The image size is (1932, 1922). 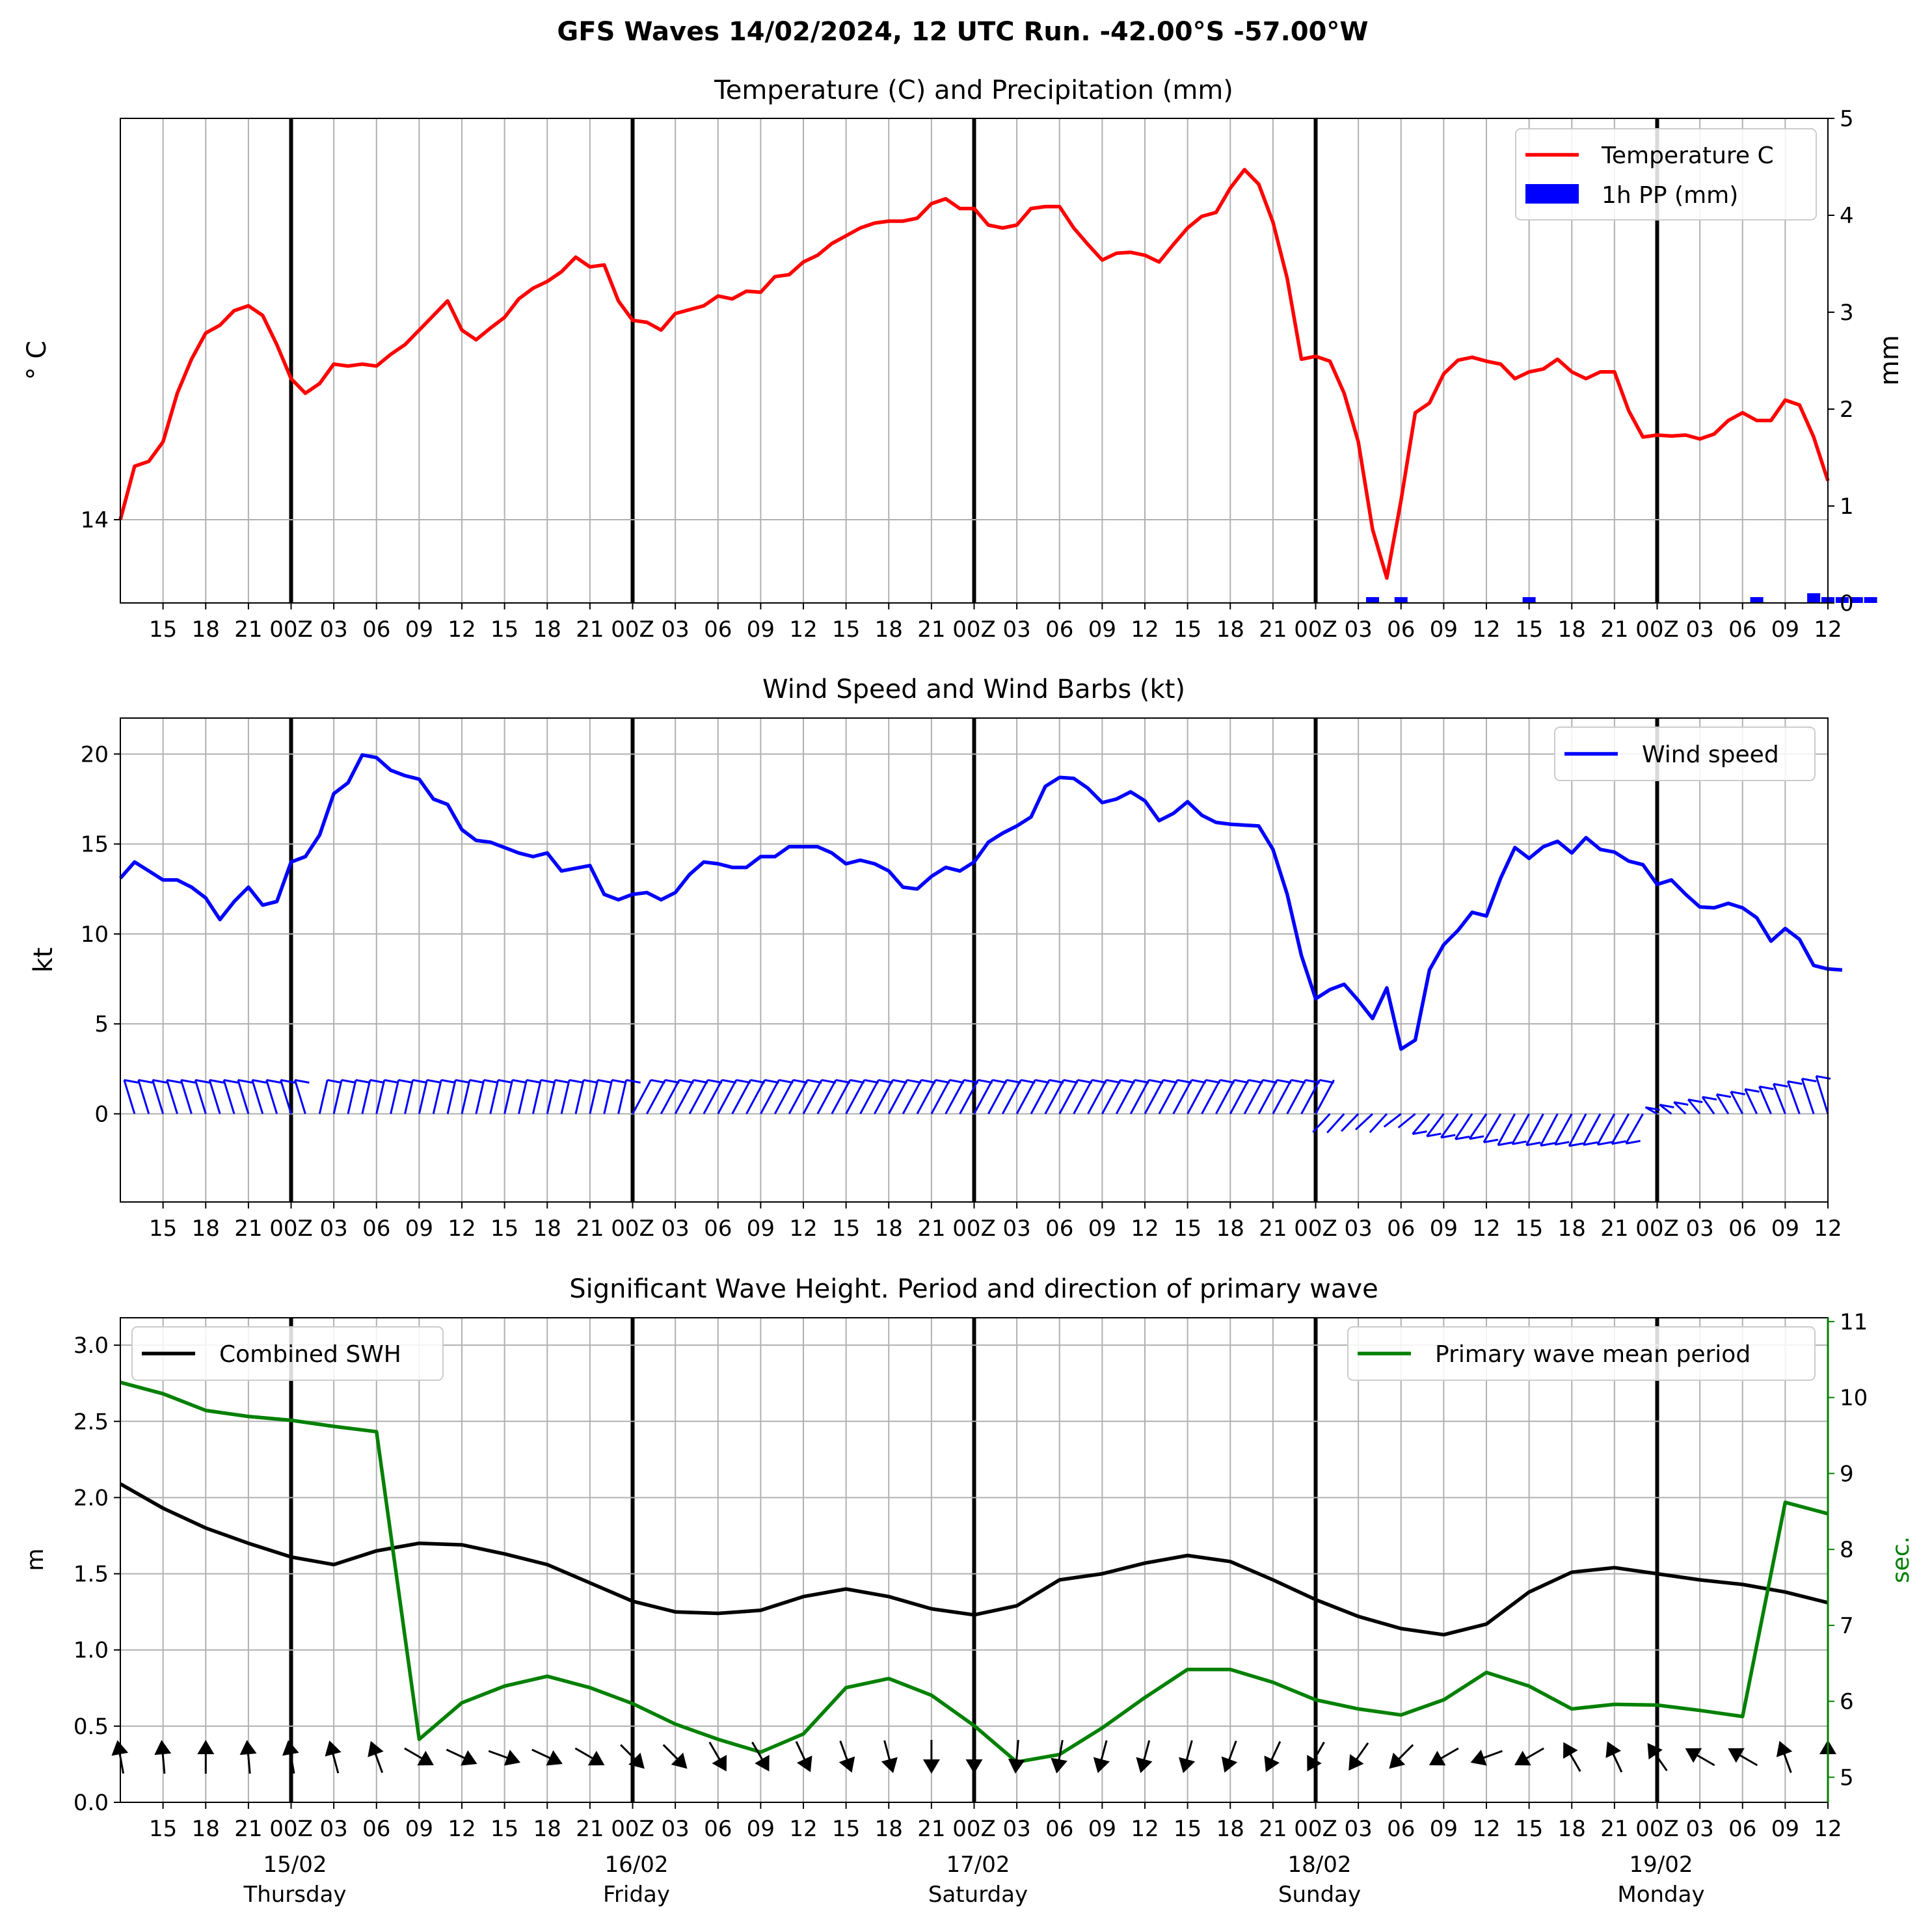 I want to click on y2-tick-label: 0, so click(x=1847, y=604).